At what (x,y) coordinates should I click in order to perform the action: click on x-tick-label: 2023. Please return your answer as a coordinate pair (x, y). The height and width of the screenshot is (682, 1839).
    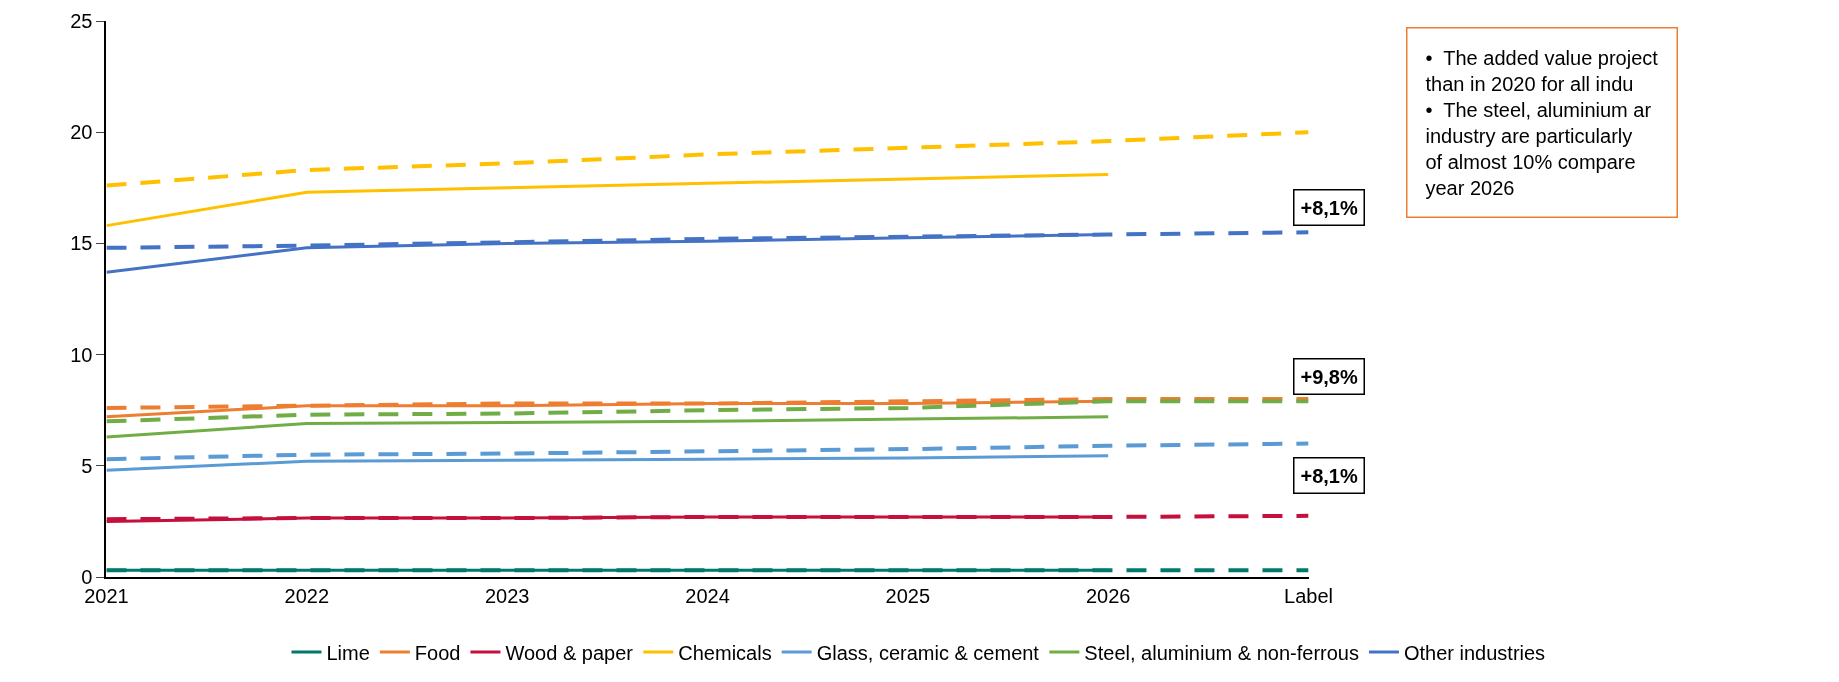
    Looking at the image, I should click on (507, 596).